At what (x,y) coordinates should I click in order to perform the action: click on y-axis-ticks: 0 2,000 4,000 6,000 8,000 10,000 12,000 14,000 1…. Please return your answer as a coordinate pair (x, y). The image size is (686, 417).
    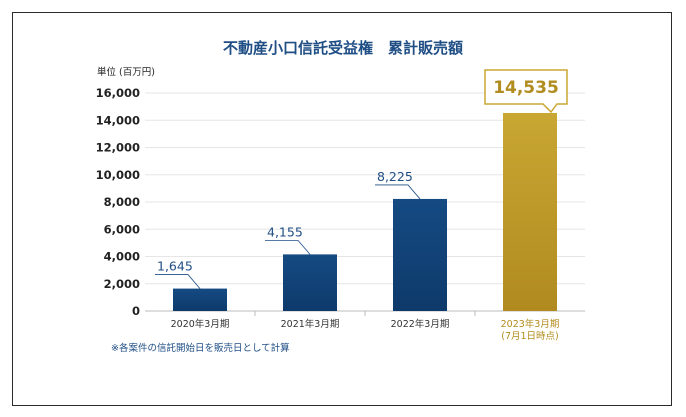
    Looking at the image, I should click on (118, 202).